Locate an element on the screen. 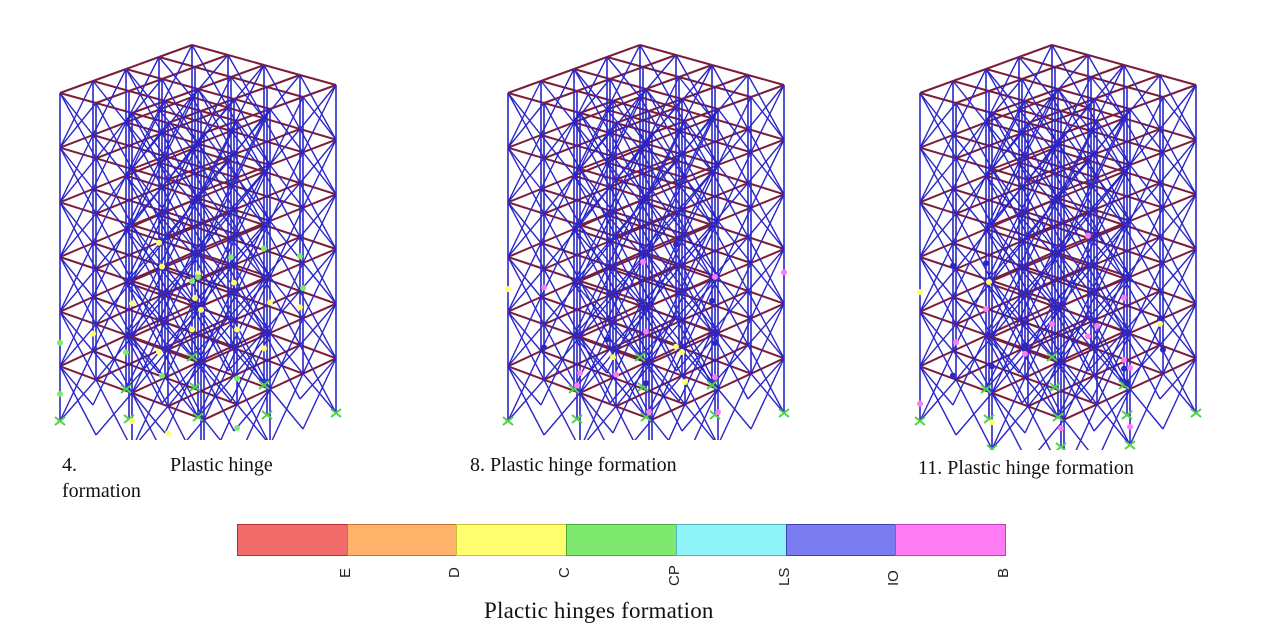 The width and height of the screenshot is (1261, 632). caption-number: 4. is located at coordinates (69, 465).